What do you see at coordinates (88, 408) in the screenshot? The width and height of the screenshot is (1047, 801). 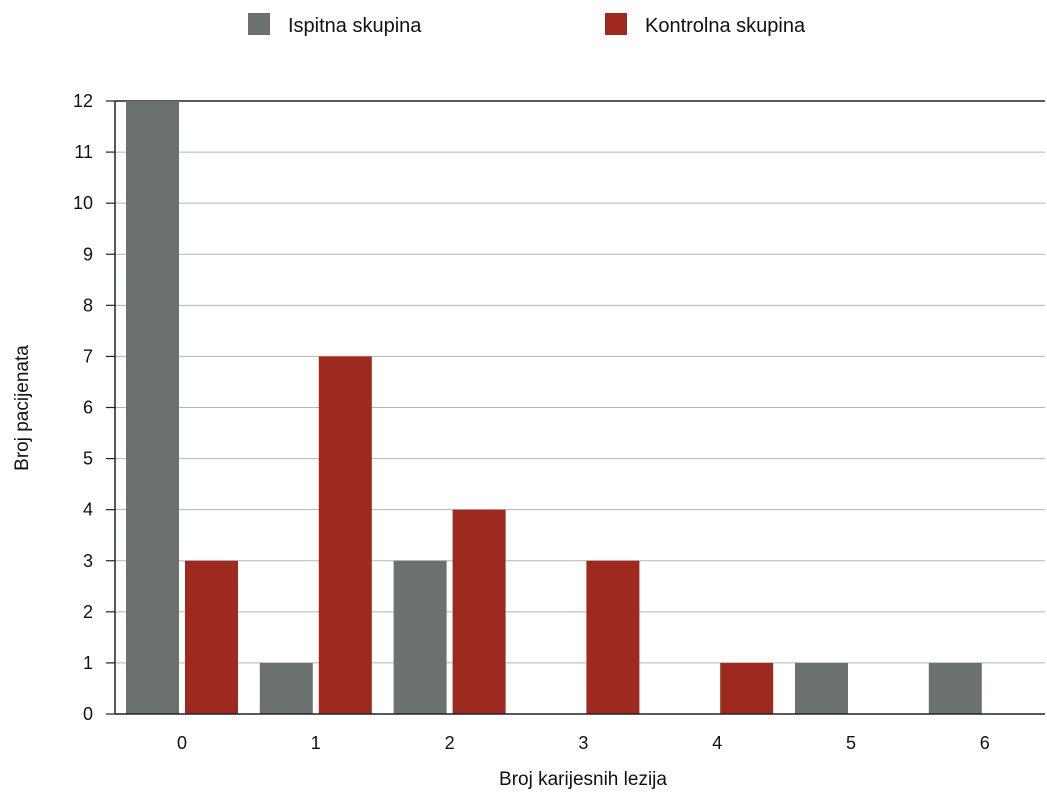 I see `y-tick-label: 6` at bounding box center [88, 408].